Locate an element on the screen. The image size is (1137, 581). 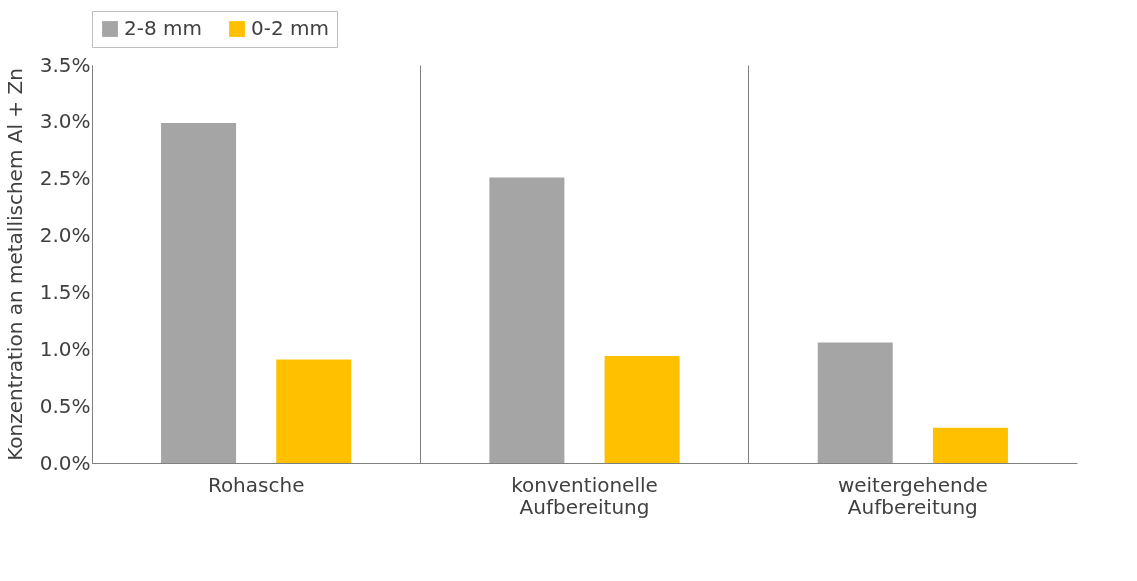
y-tick-label: 0.0% is located at coordinates (65, 462).